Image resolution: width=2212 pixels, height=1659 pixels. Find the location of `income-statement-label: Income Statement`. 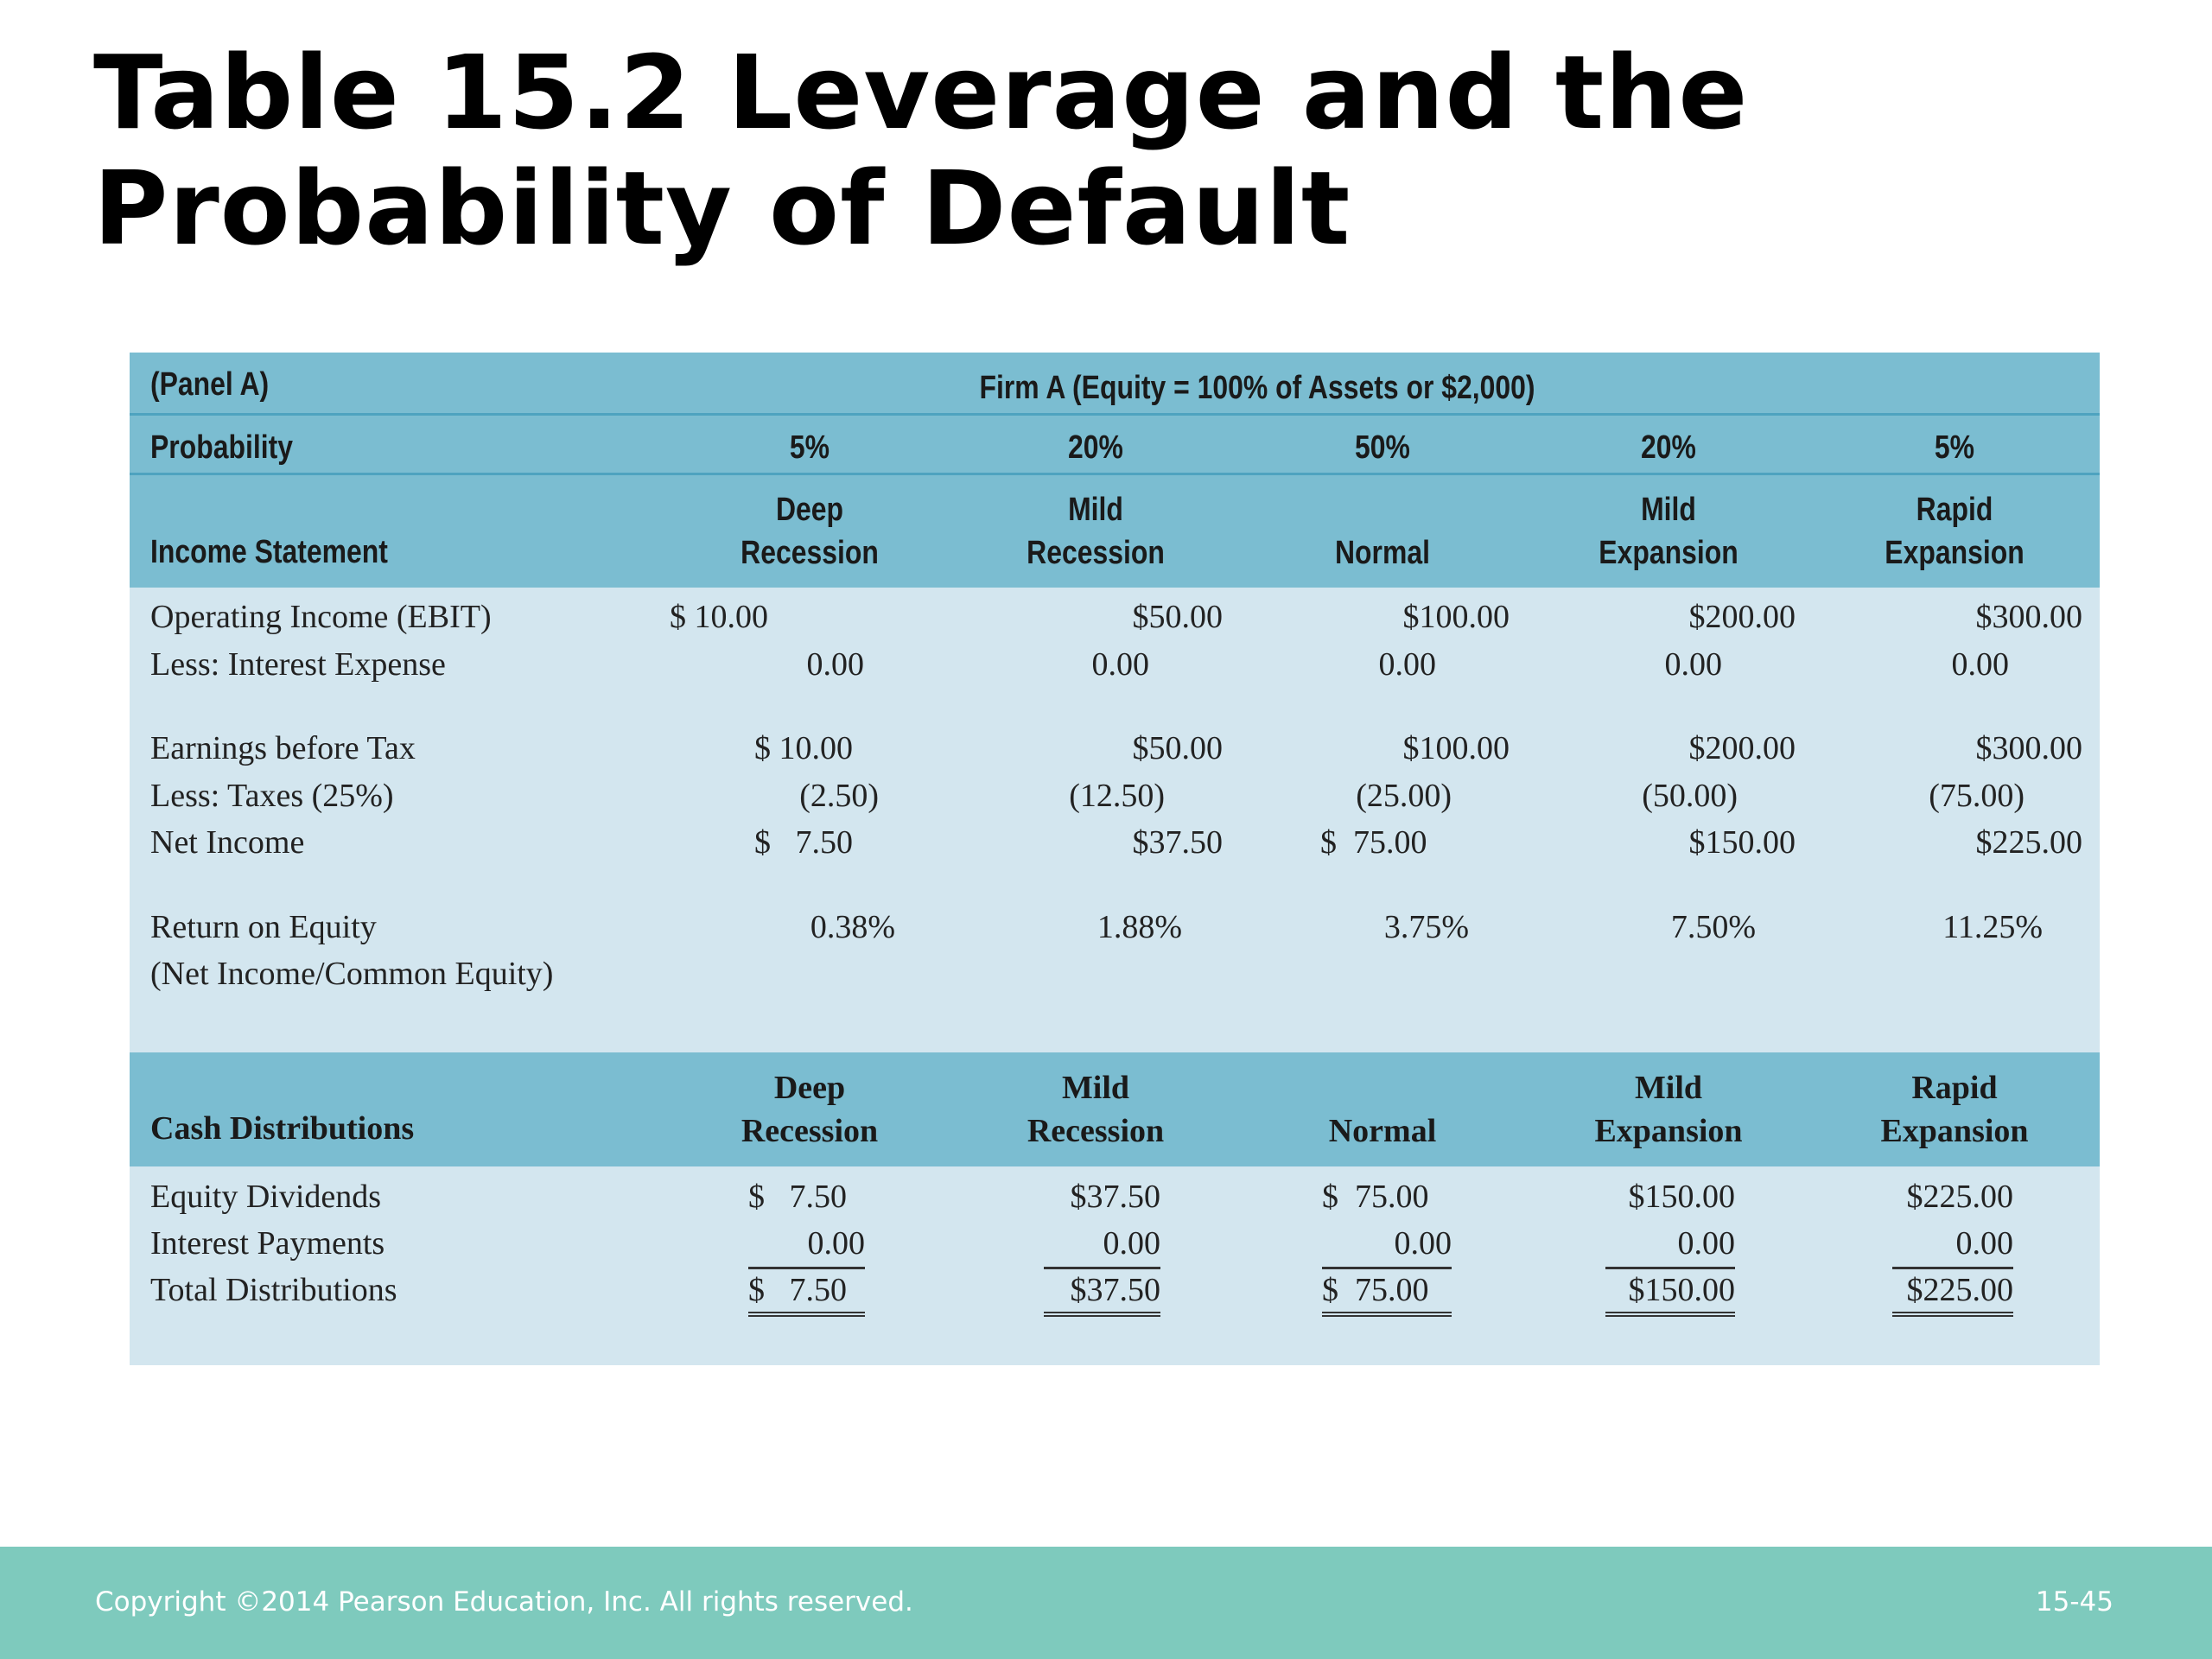

income-statement-label: Income Statement is located at coordinates (269, 552).